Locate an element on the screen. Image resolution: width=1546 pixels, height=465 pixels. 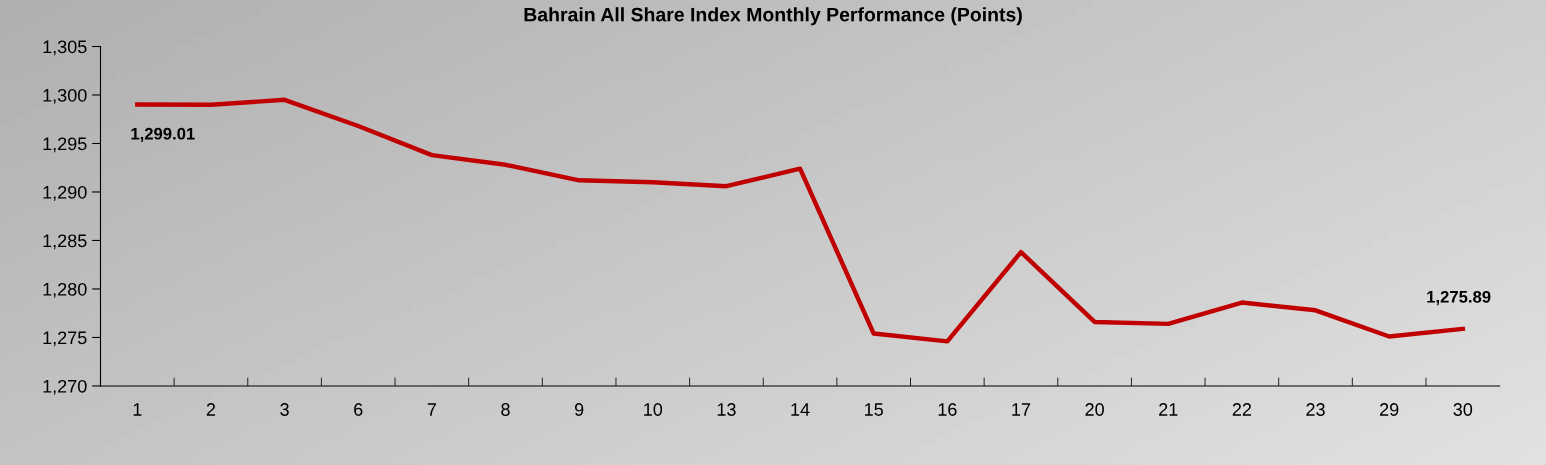
y-tick-label: 1,280 is located at coordinates (65, 290).